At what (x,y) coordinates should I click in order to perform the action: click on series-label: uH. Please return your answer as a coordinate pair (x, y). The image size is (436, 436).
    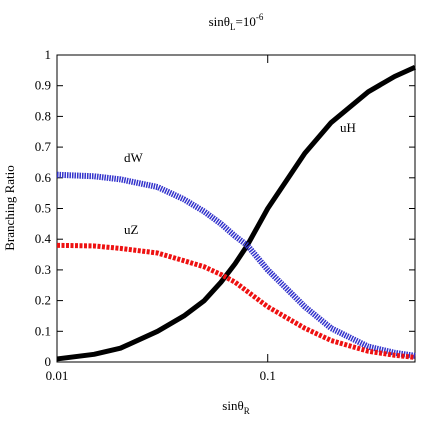
    Looking at the image, I should click on (348, 127).